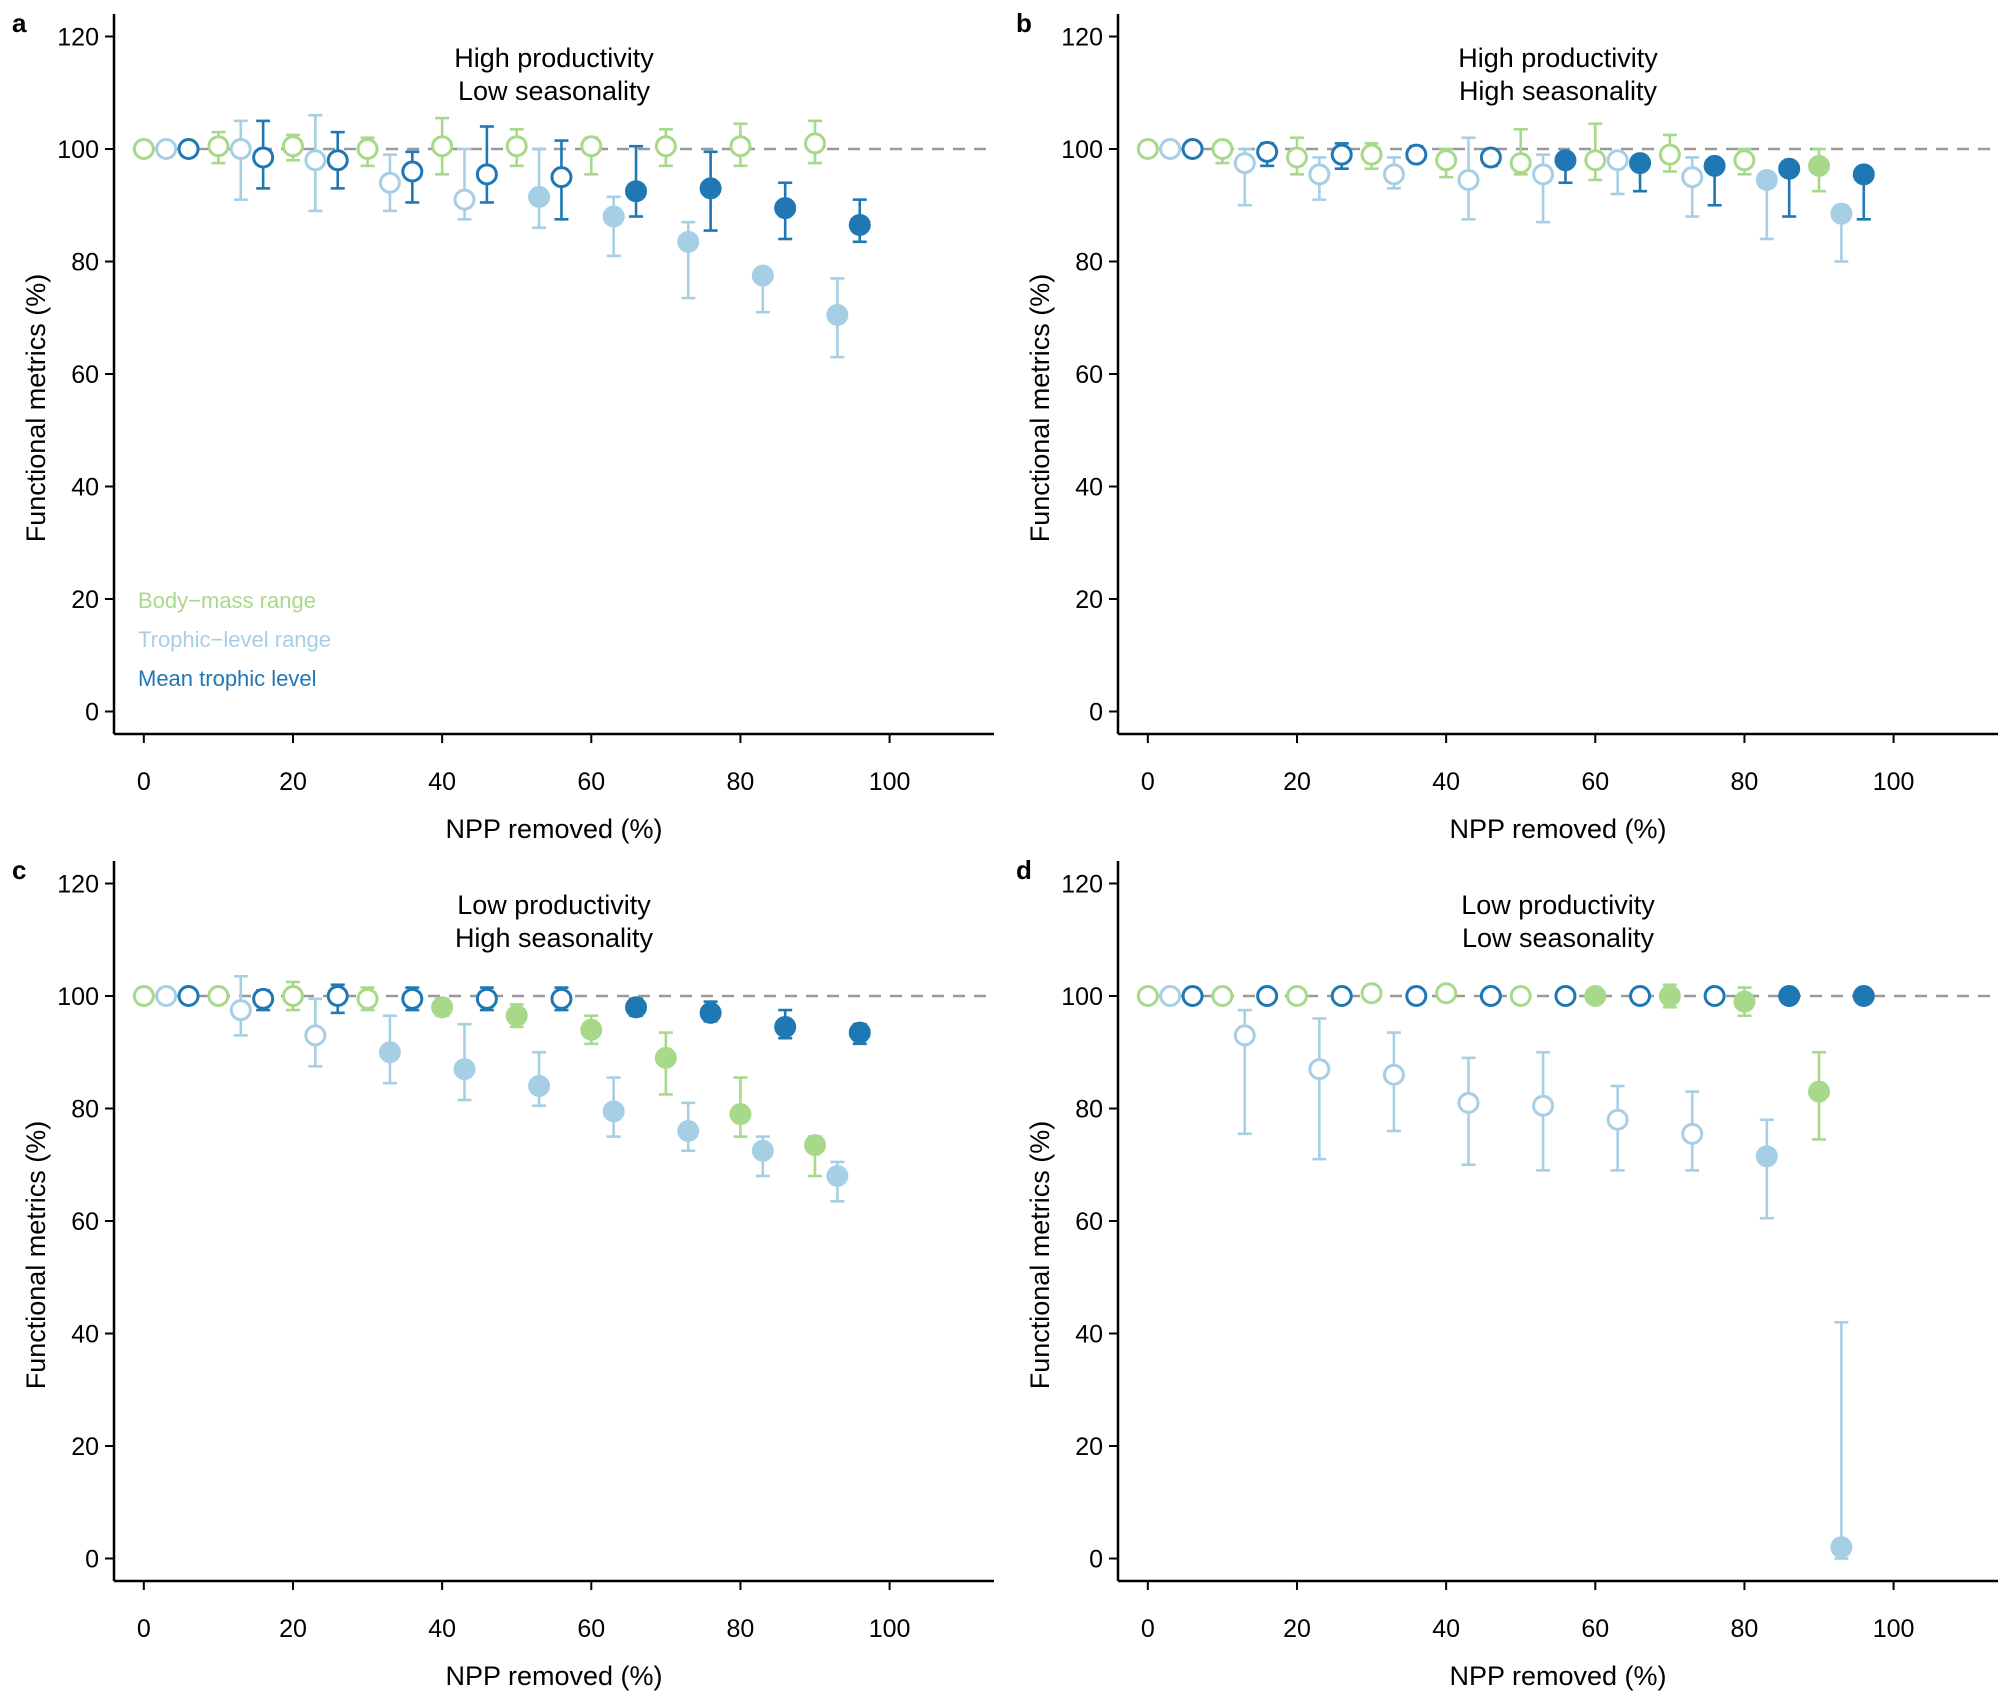 The width and height of the screenshot is (2006, 1695). Describe the element at coordinates (78, 38) in the screenshot. I see `y-tick-label: 120` at that location.